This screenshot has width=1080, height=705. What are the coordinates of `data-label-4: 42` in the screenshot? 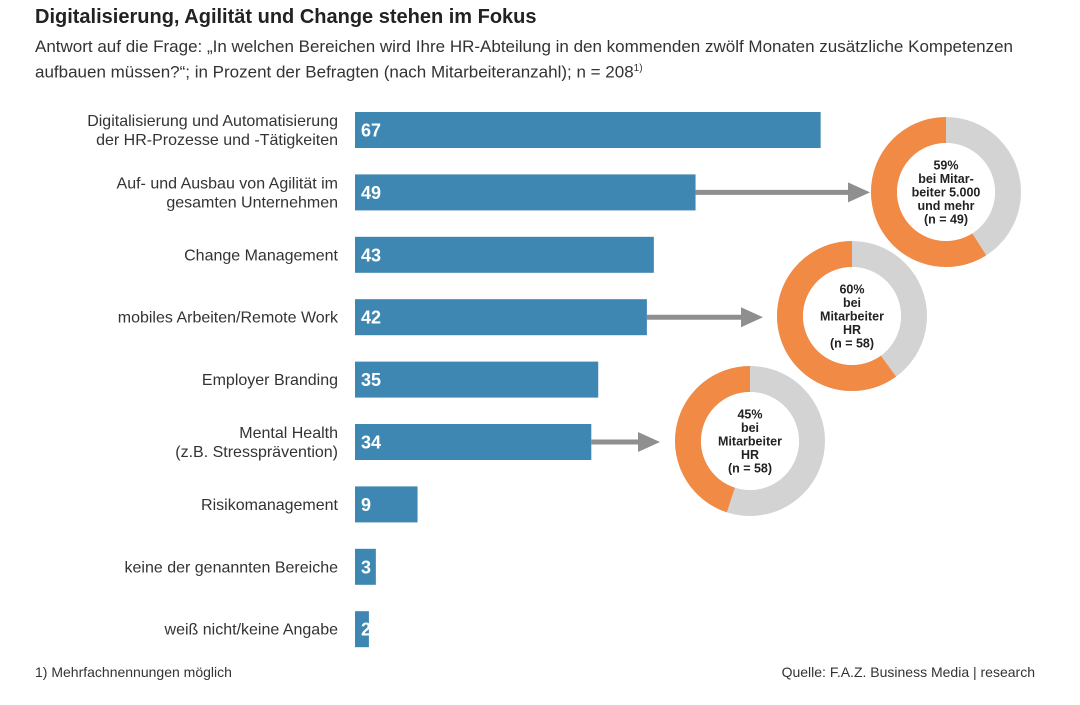 It's located at (371, 318).